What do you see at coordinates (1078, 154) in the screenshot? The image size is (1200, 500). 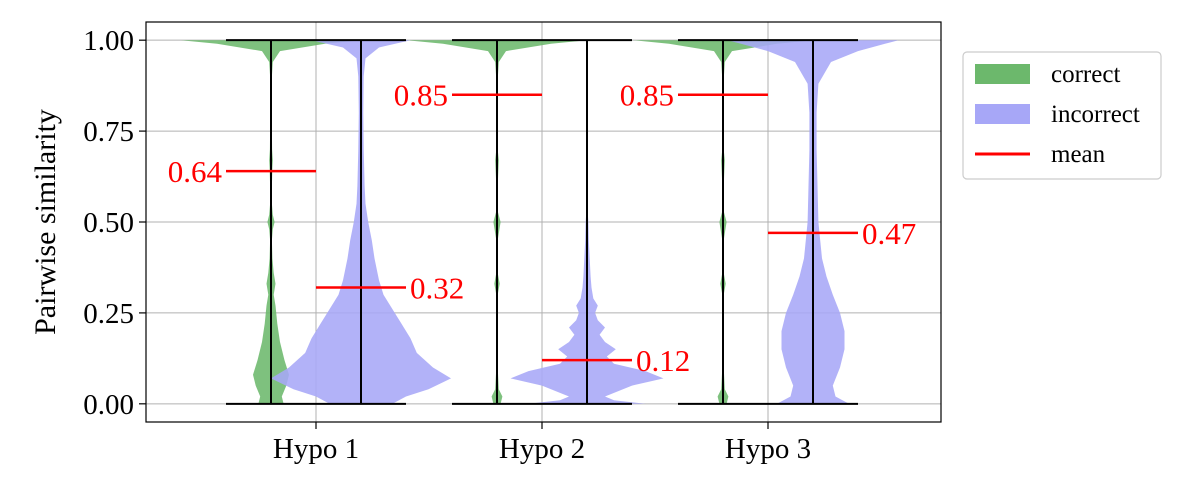 I see `legend-label-mean: mean` at bounding box center [1078, 154].